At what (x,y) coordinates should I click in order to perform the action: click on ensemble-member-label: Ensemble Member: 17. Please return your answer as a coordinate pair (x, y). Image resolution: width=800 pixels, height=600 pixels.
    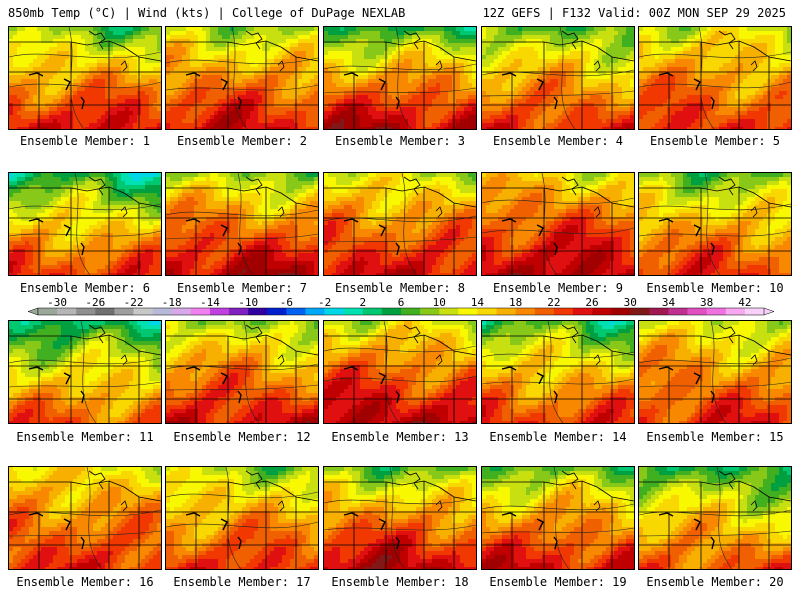
    Looking at the image, I should click on (242, 582).